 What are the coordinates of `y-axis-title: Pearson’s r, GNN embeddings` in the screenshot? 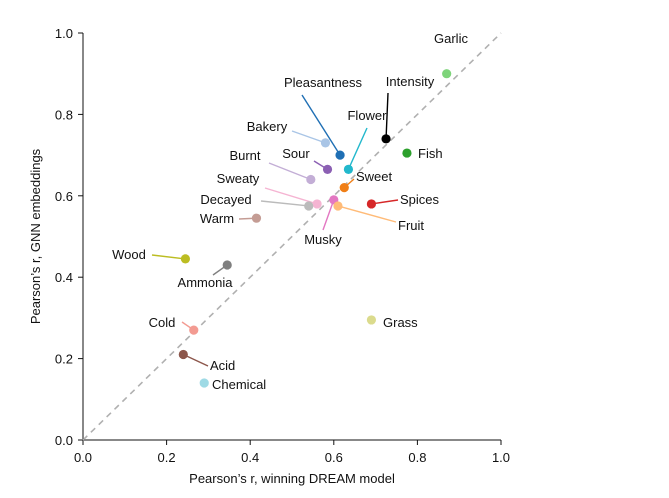 It's located at (35, 236).